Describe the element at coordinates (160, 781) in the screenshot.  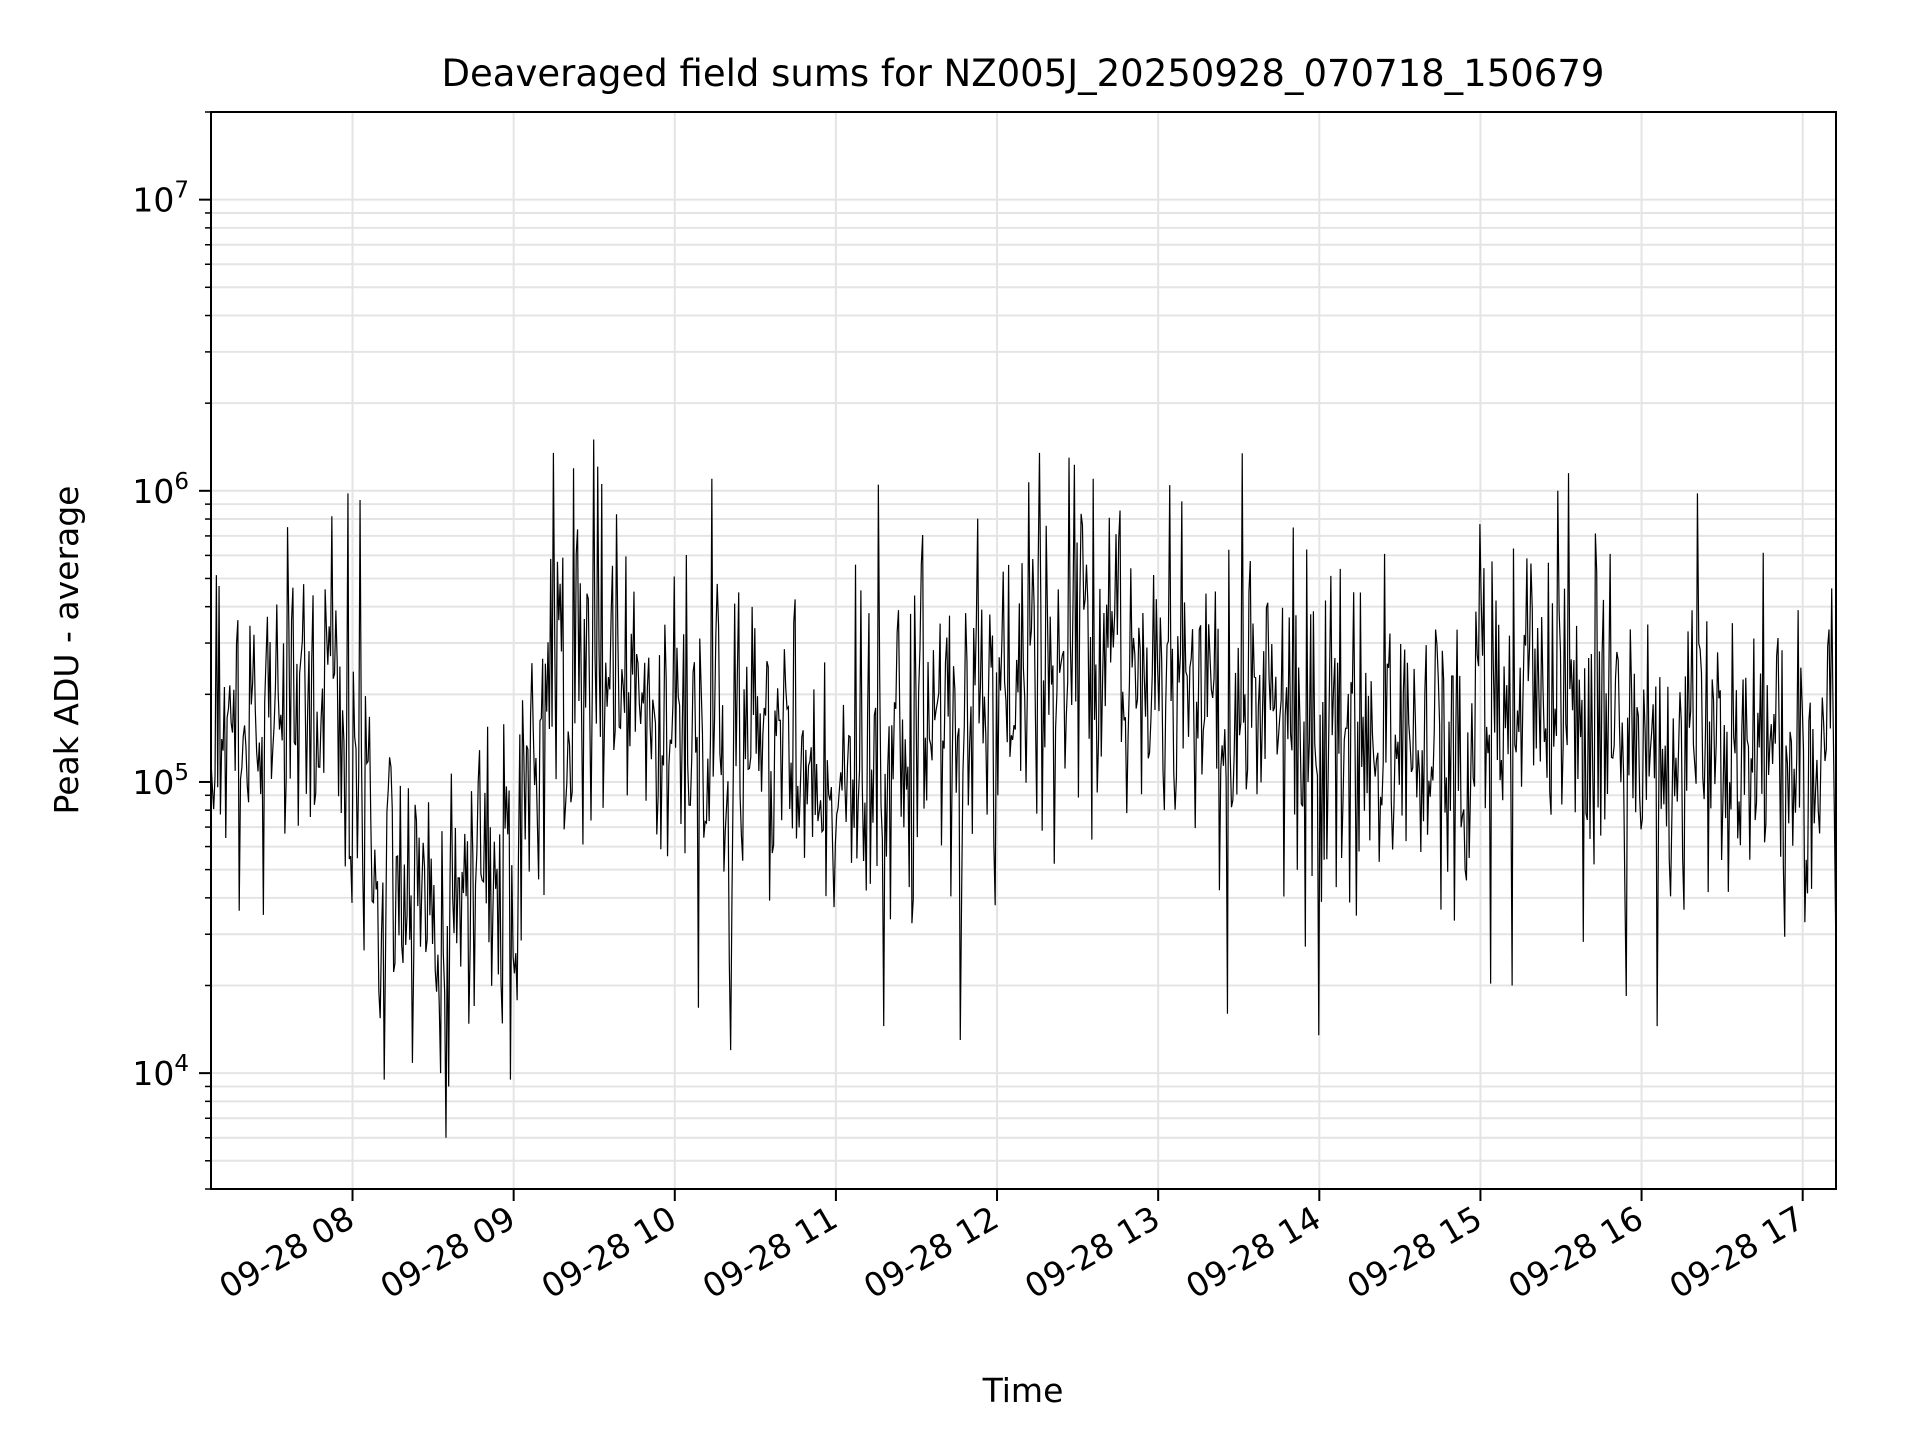
I see `y-tick-label: 105` at that location.